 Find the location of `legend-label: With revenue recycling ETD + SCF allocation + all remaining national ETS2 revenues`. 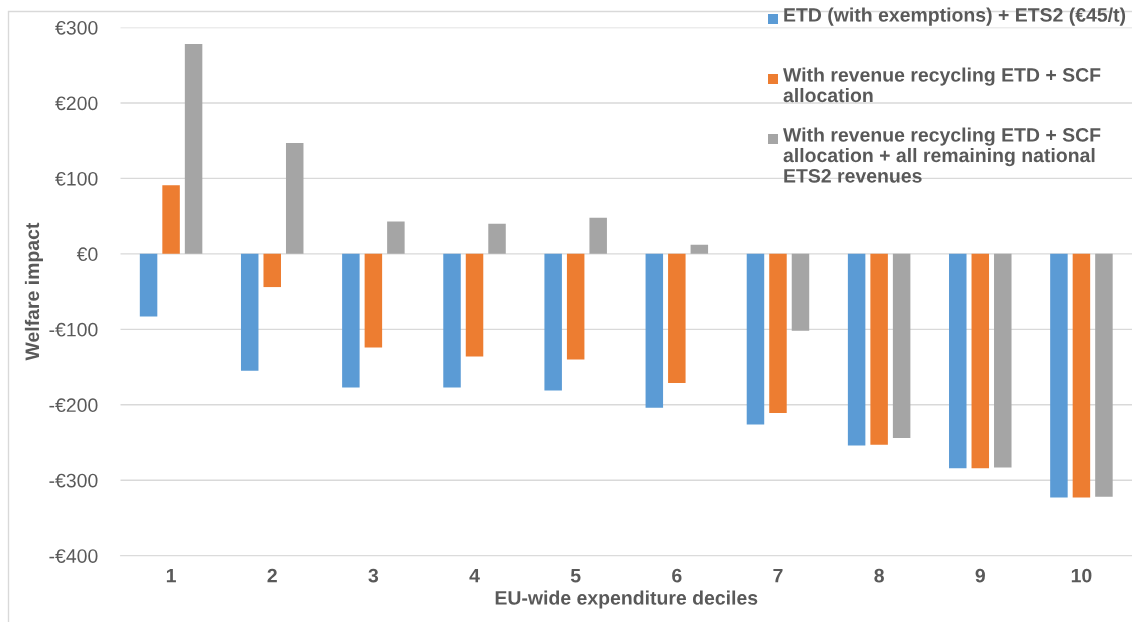

legend-label: With revenue recycling ETD + SCF allocation + all remaining national ETS2 revenues is located at coordinates (942, 155).